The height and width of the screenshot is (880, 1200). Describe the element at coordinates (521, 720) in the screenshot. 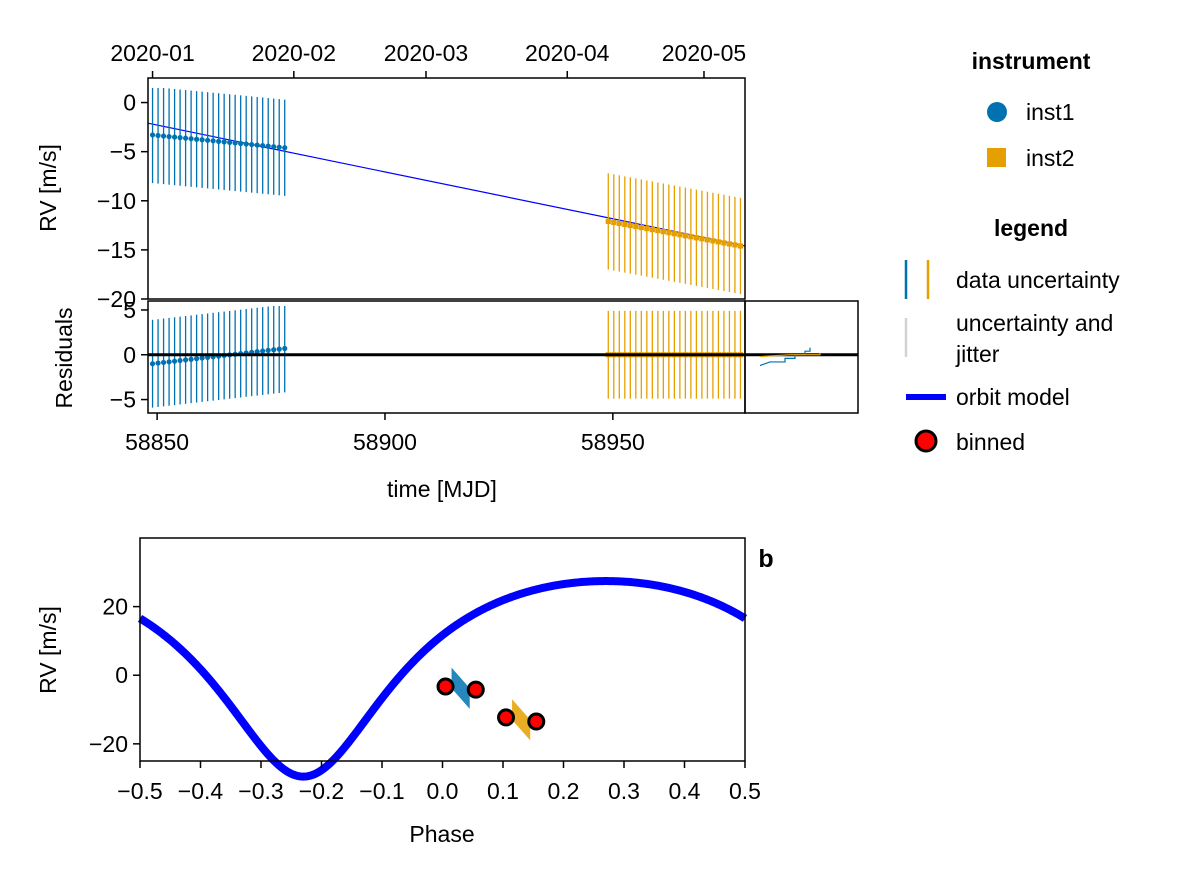

I see `phase-inst2-data-band` at that location.